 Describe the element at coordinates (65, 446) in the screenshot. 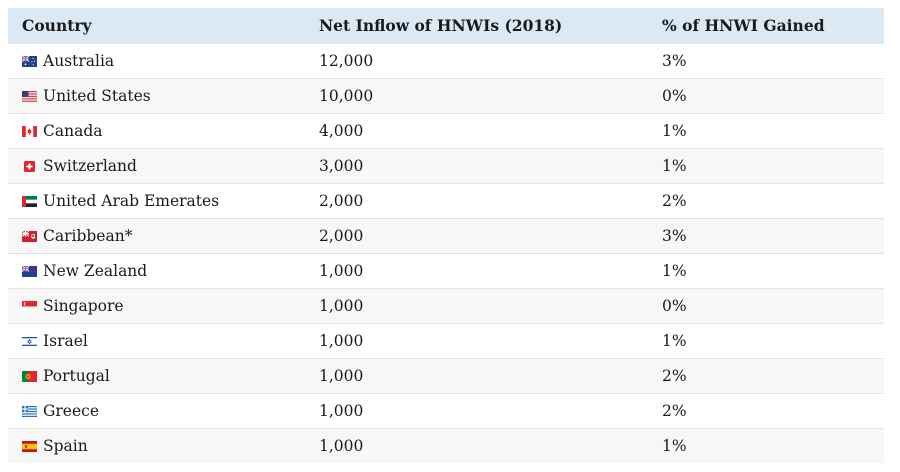

I see `country-name-spain: Spain` at that location.